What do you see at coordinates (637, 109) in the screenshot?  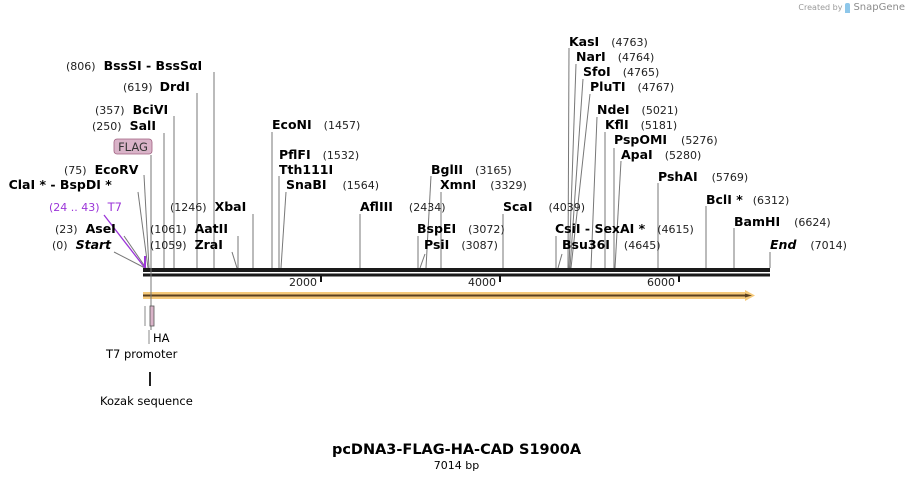 I see `site-NdeI: NdeI (5021)` at bounding box center [637, 109].